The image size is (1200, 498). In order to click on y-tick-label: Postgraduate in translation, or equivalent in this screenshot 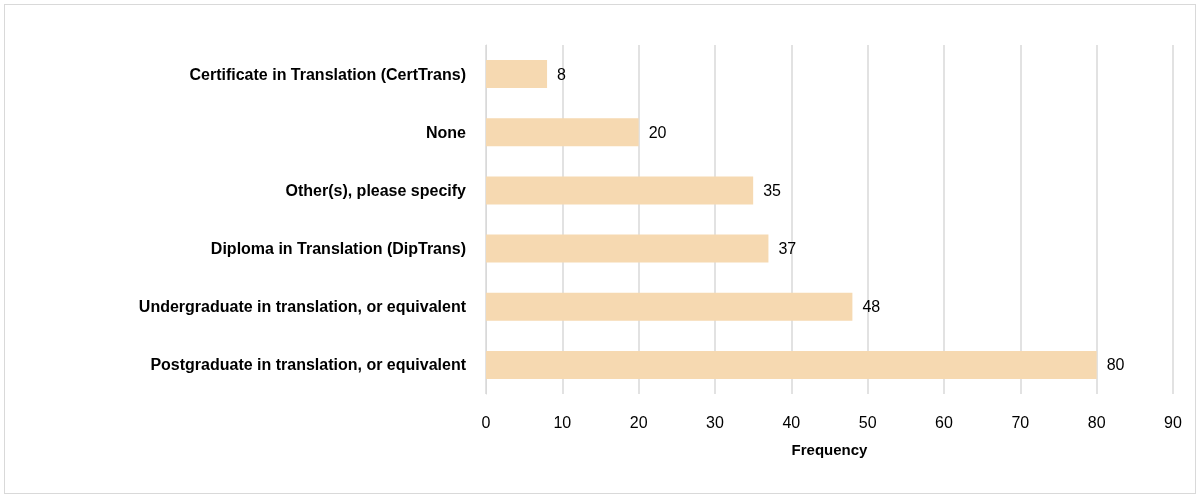, I will do `click(308, 365)`.